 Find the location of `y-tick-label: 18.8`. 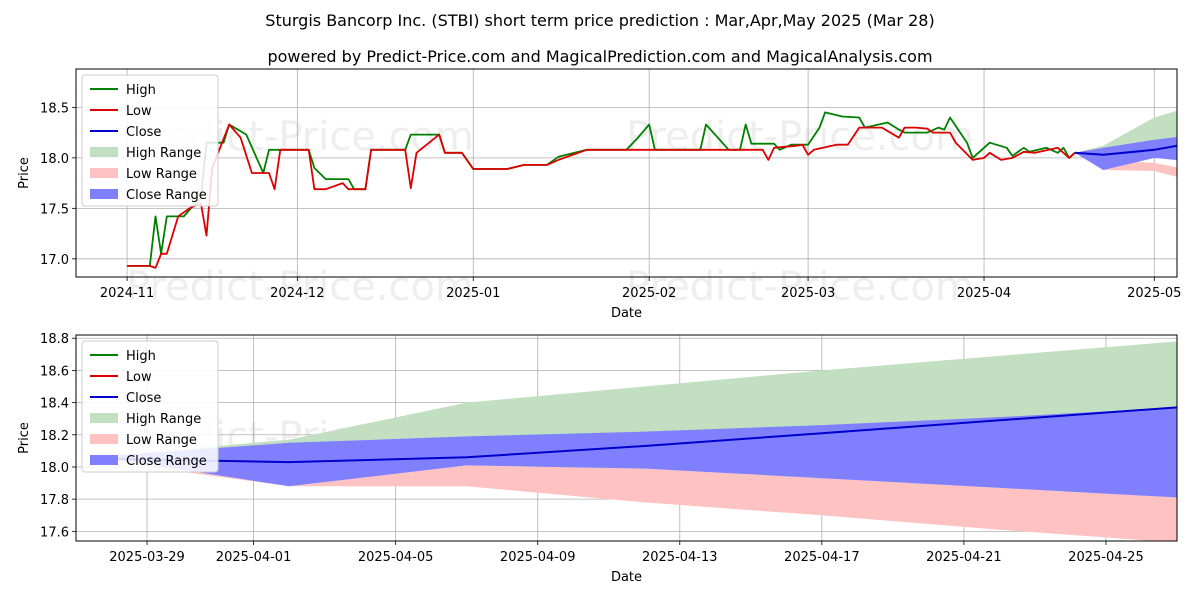

y-tick-label: 18.8 is located at coordinates (54, 339).